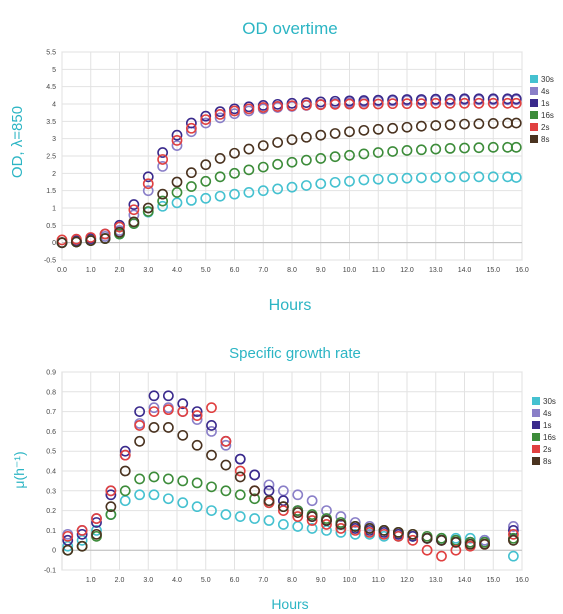  What do you see at coordinates (51, 432) in the screenshot?
I see `y-tick-label: 0.6` at bounding box center [51, 432].